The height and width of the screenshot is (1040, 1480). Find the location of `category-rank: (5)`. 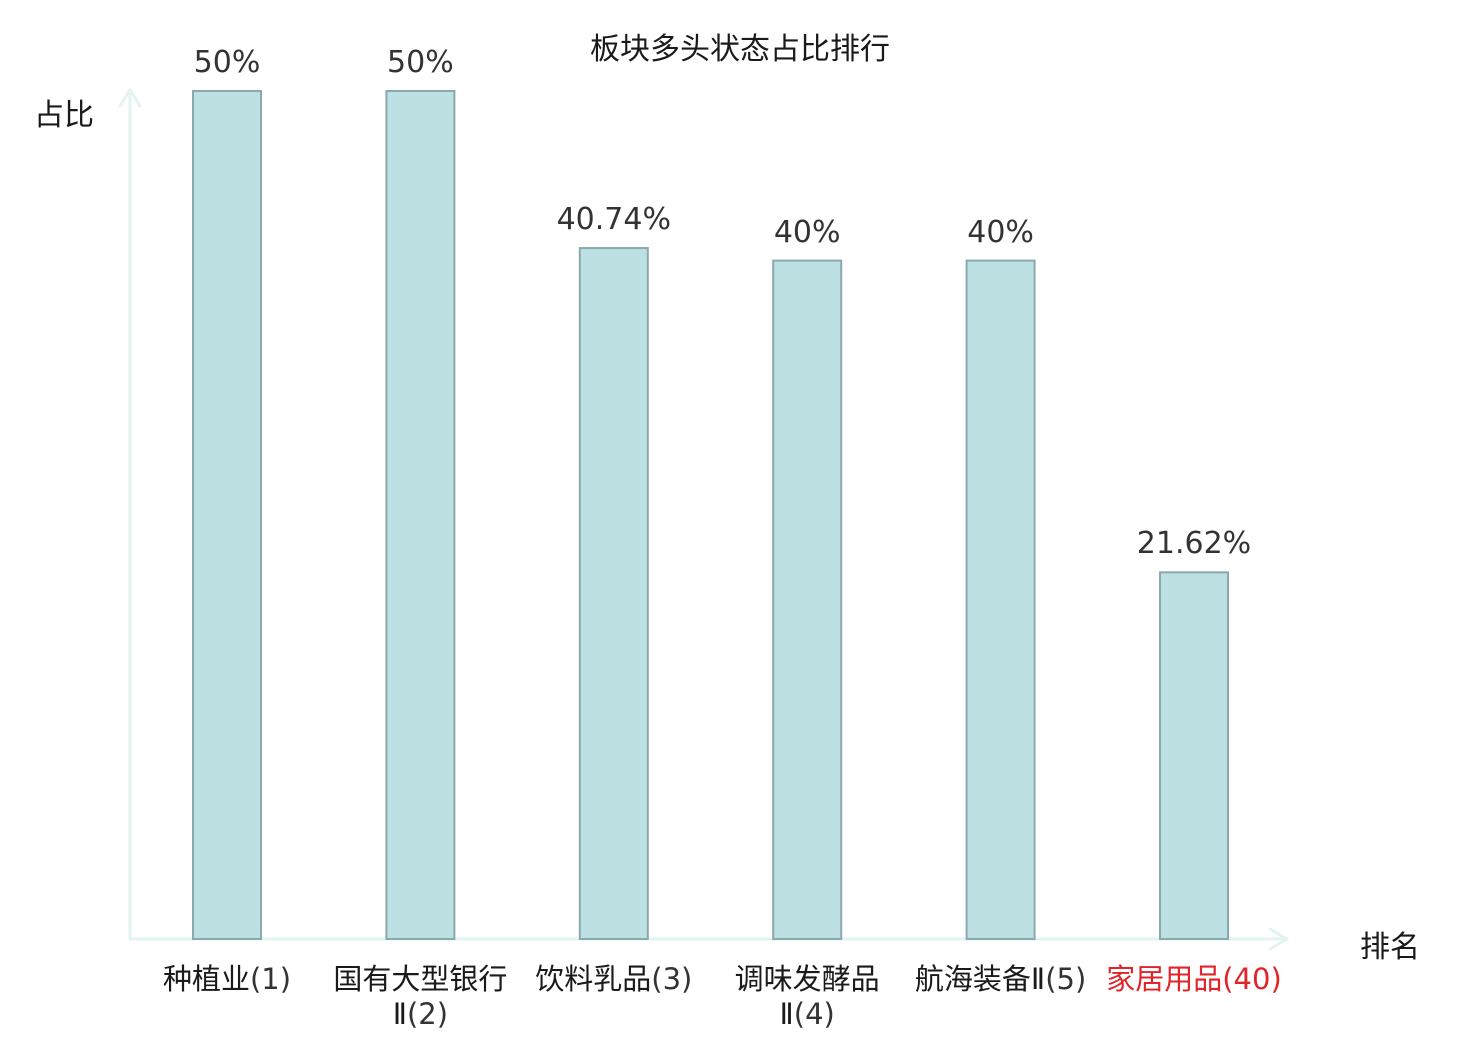

category-rank: (5) is located at coordinates (1066, 979).